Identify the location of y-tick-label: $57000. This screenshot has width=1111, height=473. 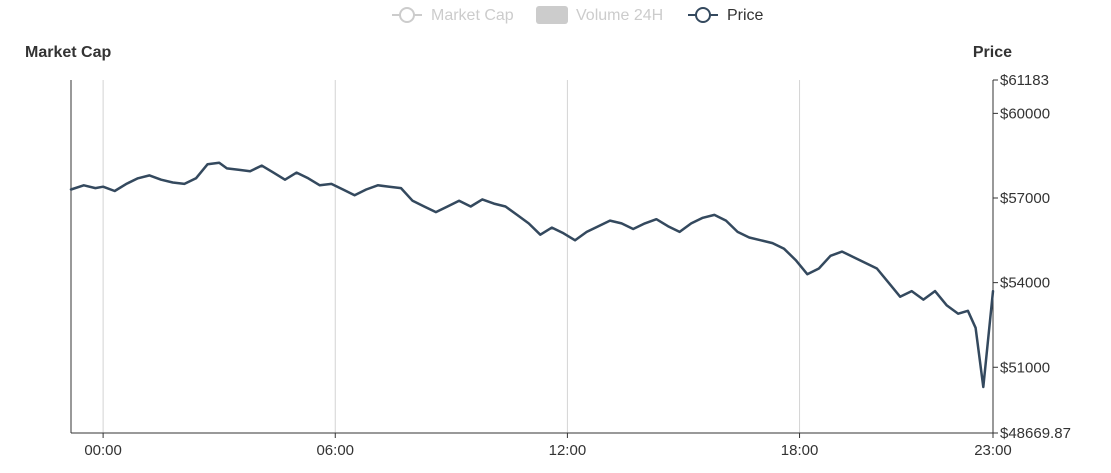
(1025, 198).